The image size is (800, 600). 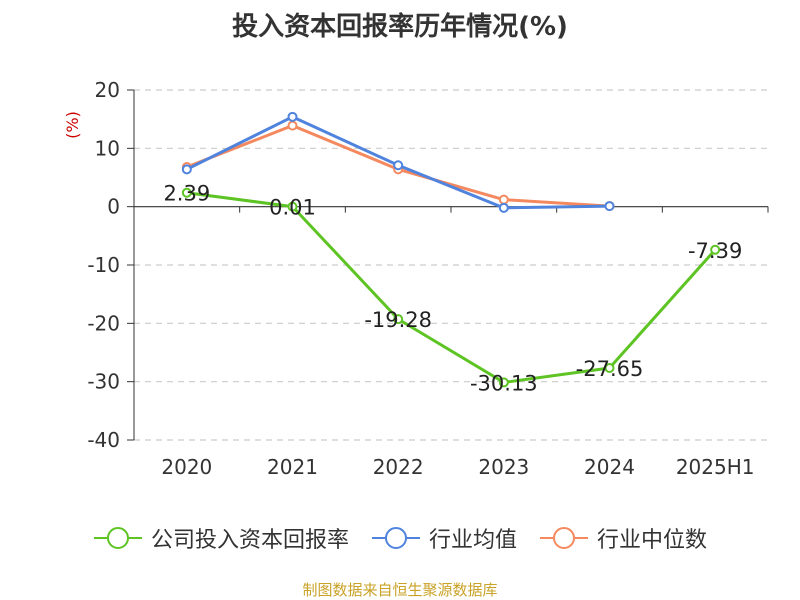 I want to click on data-label: 2.39, so click(x=186, y=194).